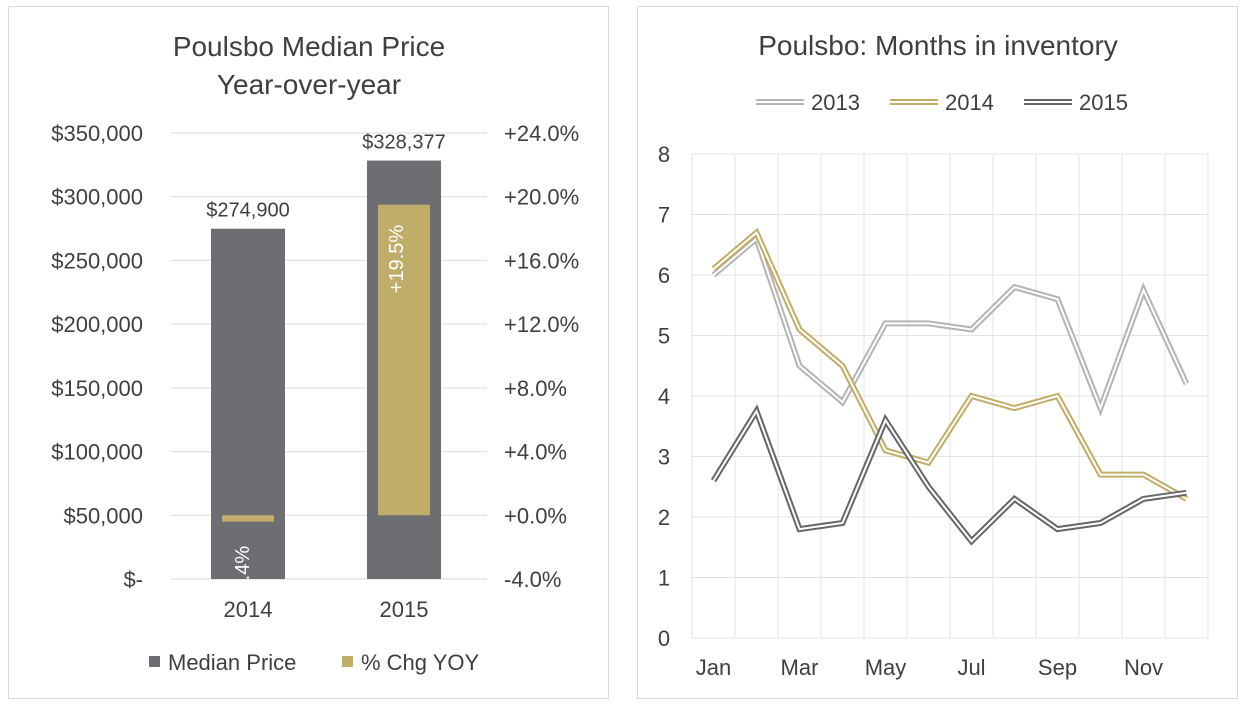 Image resolution: width=1244 pixels, height=706 pixels. I want to click on x-tick-label: Mar, so click(800, 667).